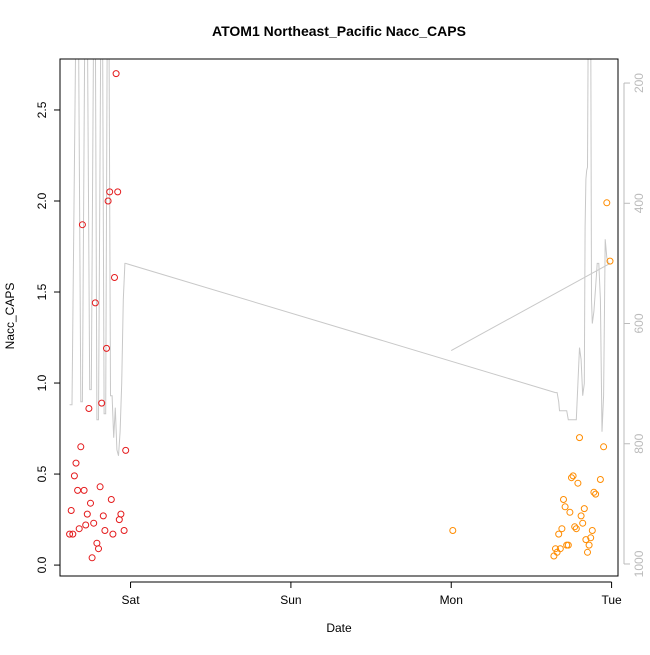 Image resolution: width=650 pixels, height=655 pixels. I want to click on y-axis-tick-label: 0.5, so click(42, 473).